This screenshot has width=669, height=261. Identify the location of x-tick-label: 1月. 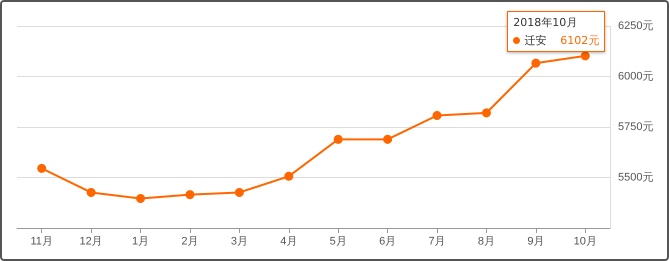
(141, 242).